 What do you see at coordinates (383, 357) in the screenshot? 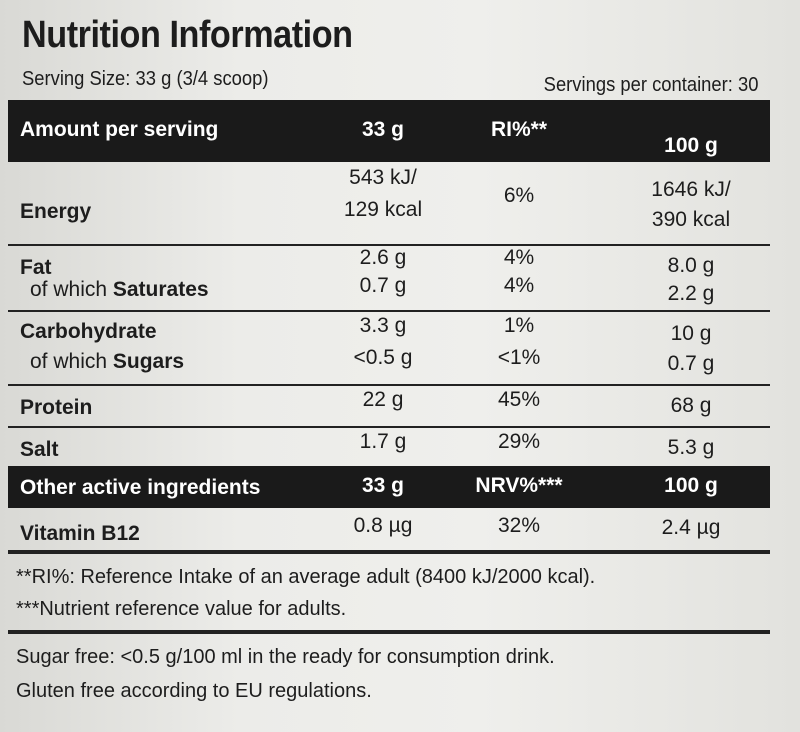
I see `sugars-serving: <0.5 g` at bounding box center [383, 357].